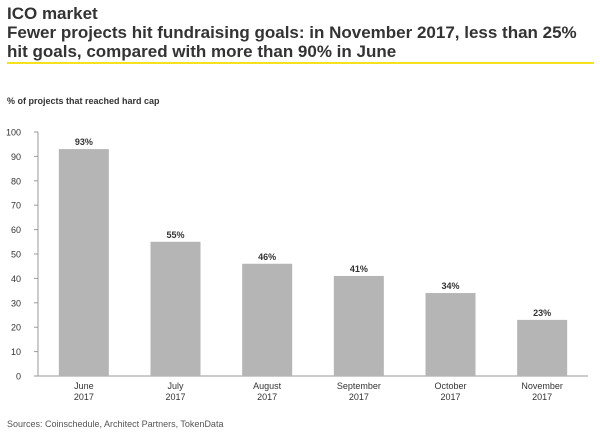  I want to click on y-tick-label: 40, so click(16, 279).